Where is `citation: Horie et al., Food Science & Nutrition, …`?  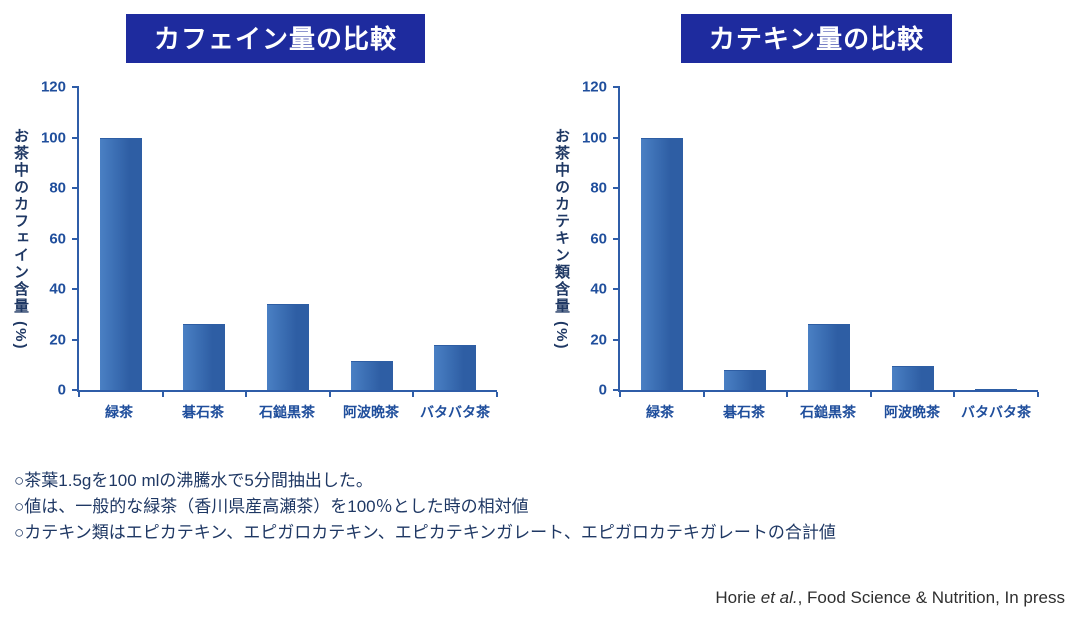
citation: Horie et al., Food Science & Nutrition, … is located at coordinates (890, 598).